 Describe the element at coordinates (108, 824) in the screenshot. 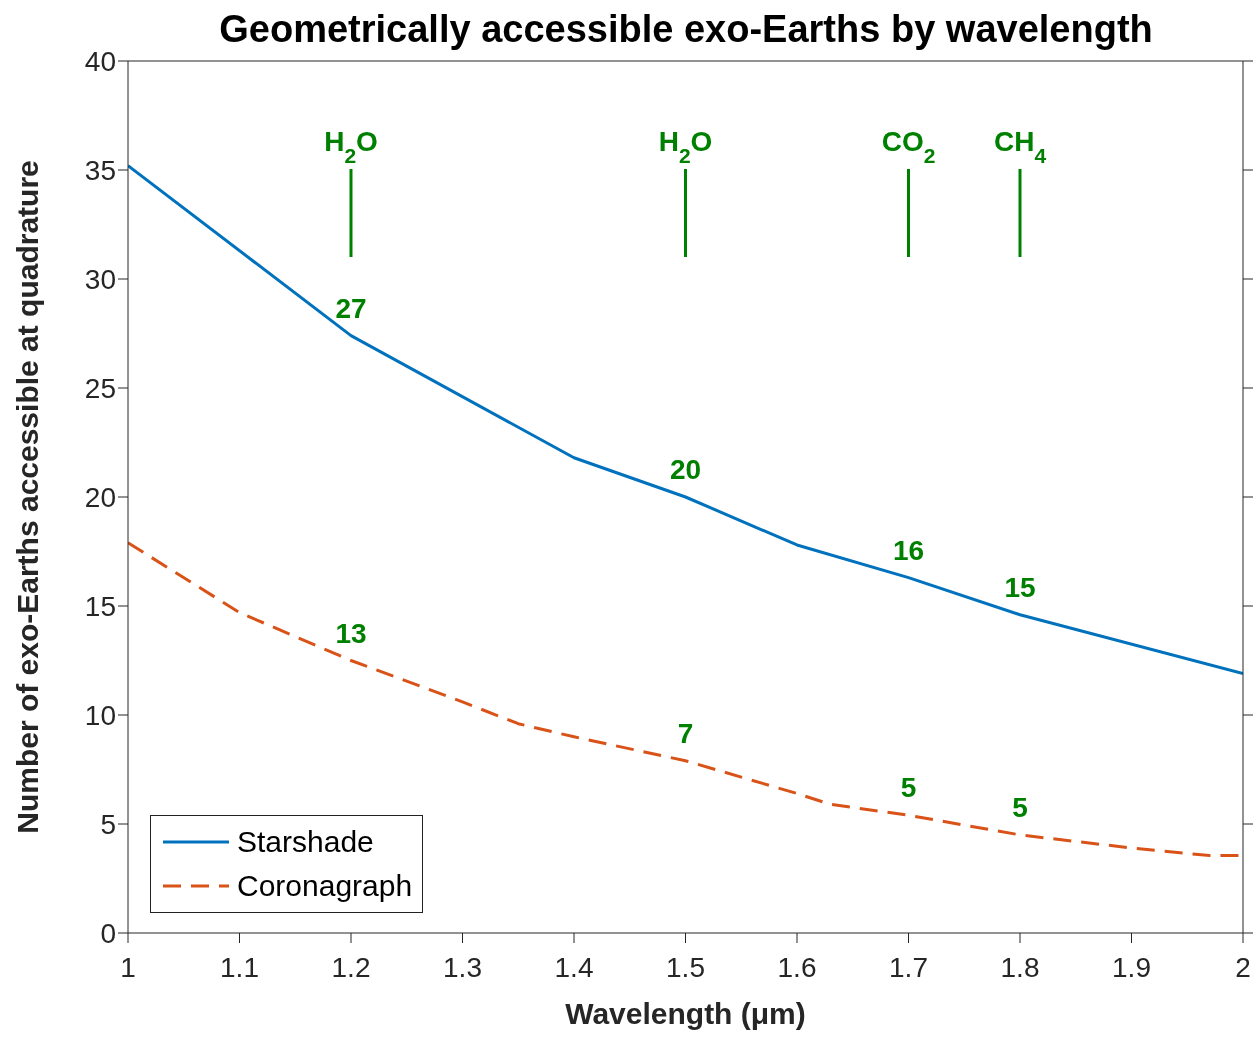

I see `y-tick-label: 5` at that location.